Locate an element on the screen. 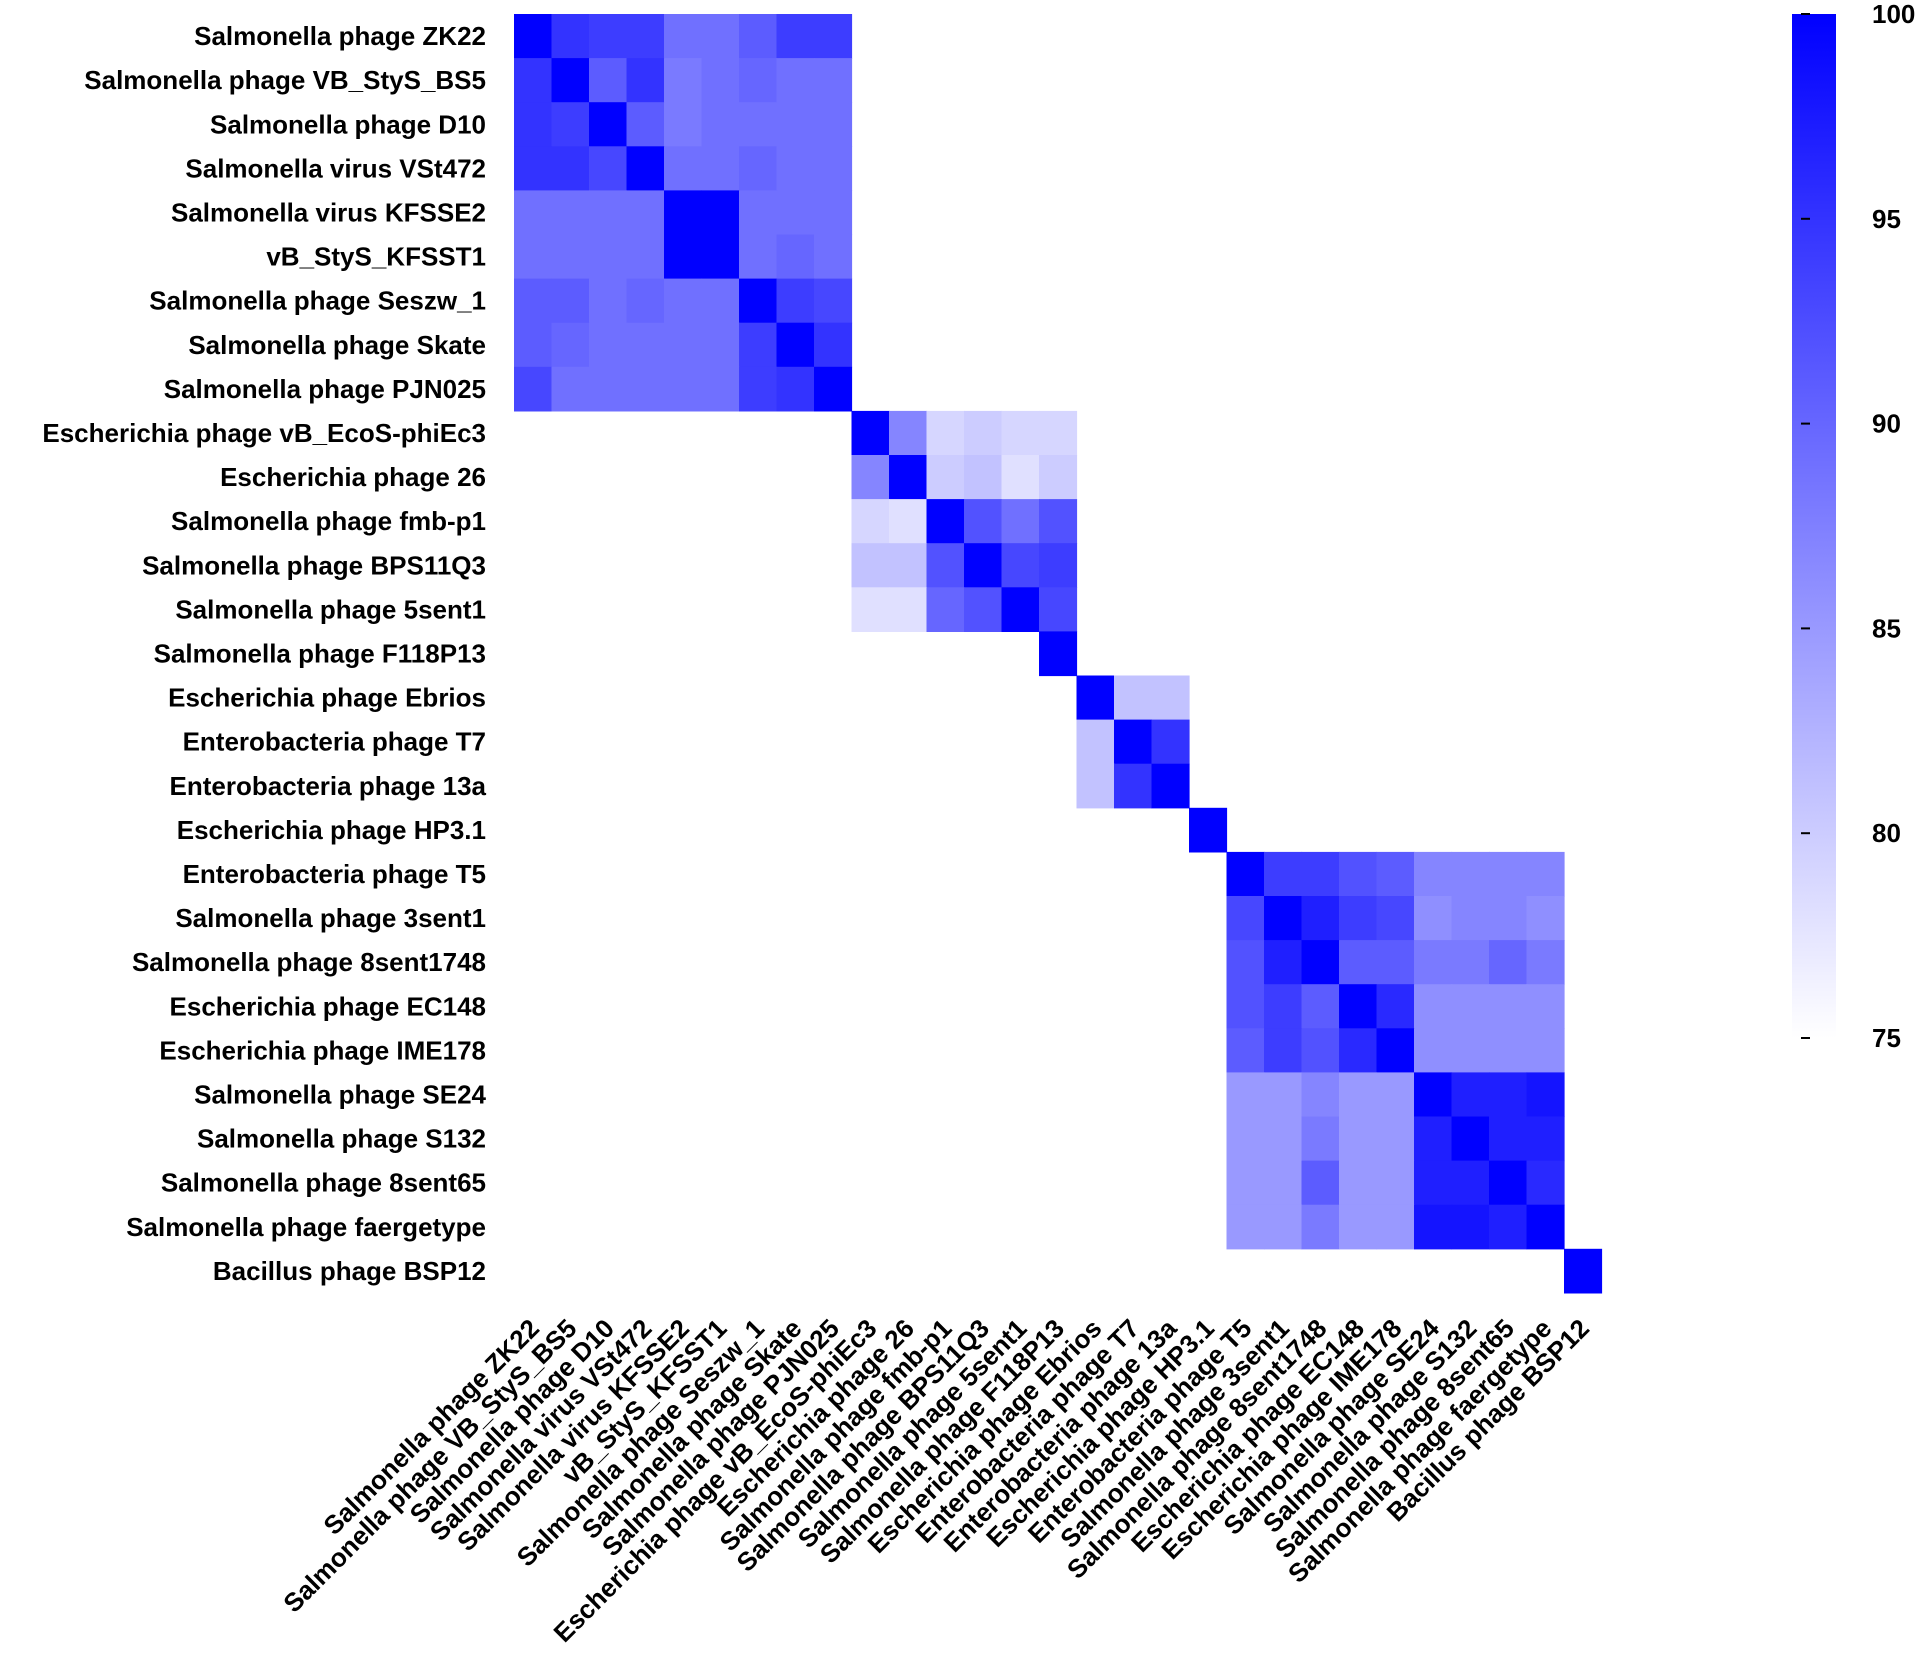 Image resolution: width=1915 pixels, height=1675 pixels. row-label: Salmonella virus VSt472 is located at coordinates (335, 168).